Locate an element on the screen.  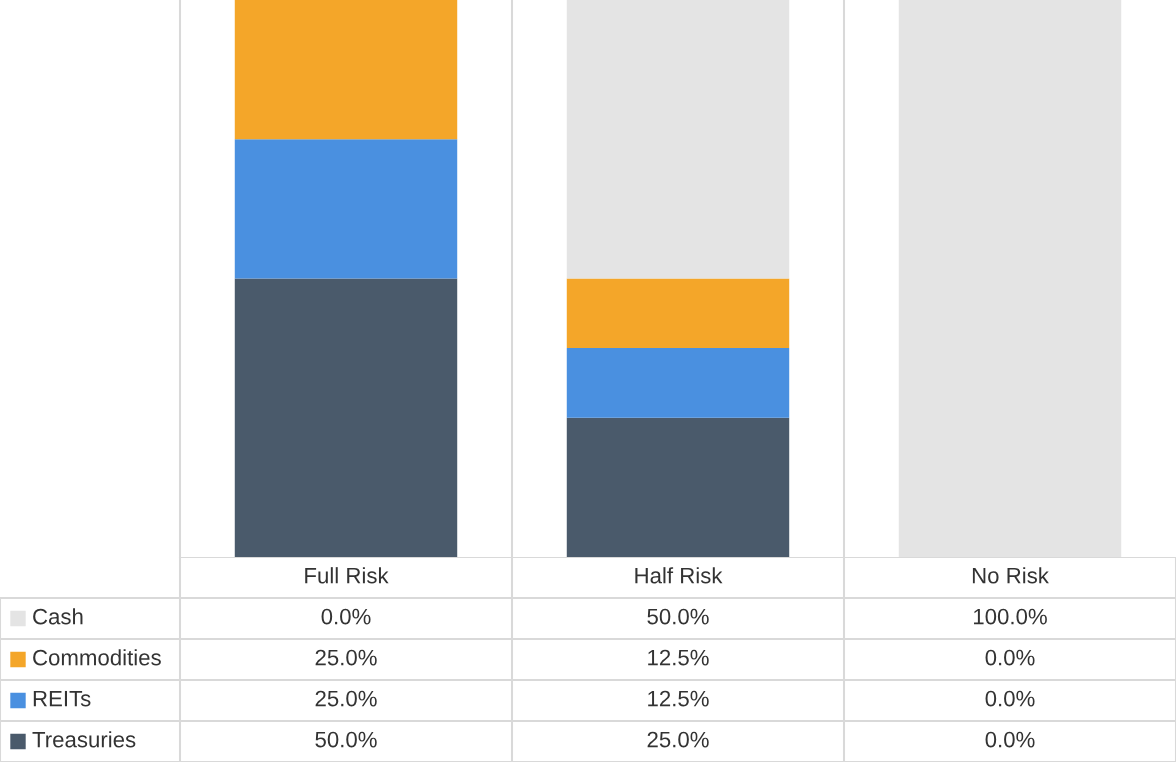
legend-label: REITs is located at coordinates (62, 698).